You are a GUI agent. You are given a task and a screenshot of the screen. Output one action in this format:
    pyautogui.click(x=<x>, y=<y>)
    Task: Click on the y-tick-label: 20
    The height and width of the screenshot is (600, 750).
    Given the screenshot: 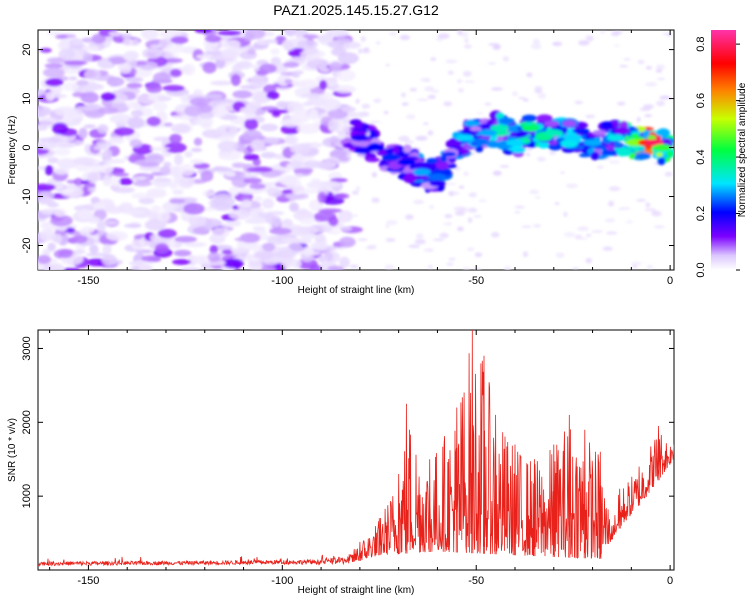 What is the action you would take?
    pyautogui.click(x=27, y=49)
    